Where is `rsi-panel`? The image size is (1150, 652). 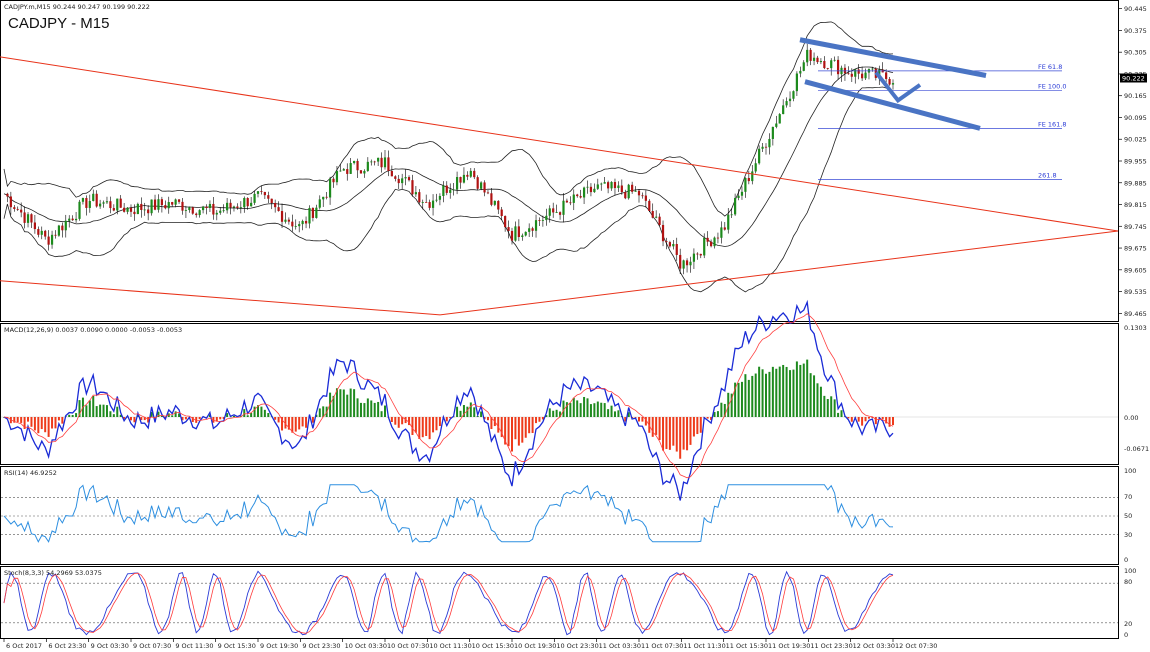
rsi-panel is located at coordinates (559, 515).